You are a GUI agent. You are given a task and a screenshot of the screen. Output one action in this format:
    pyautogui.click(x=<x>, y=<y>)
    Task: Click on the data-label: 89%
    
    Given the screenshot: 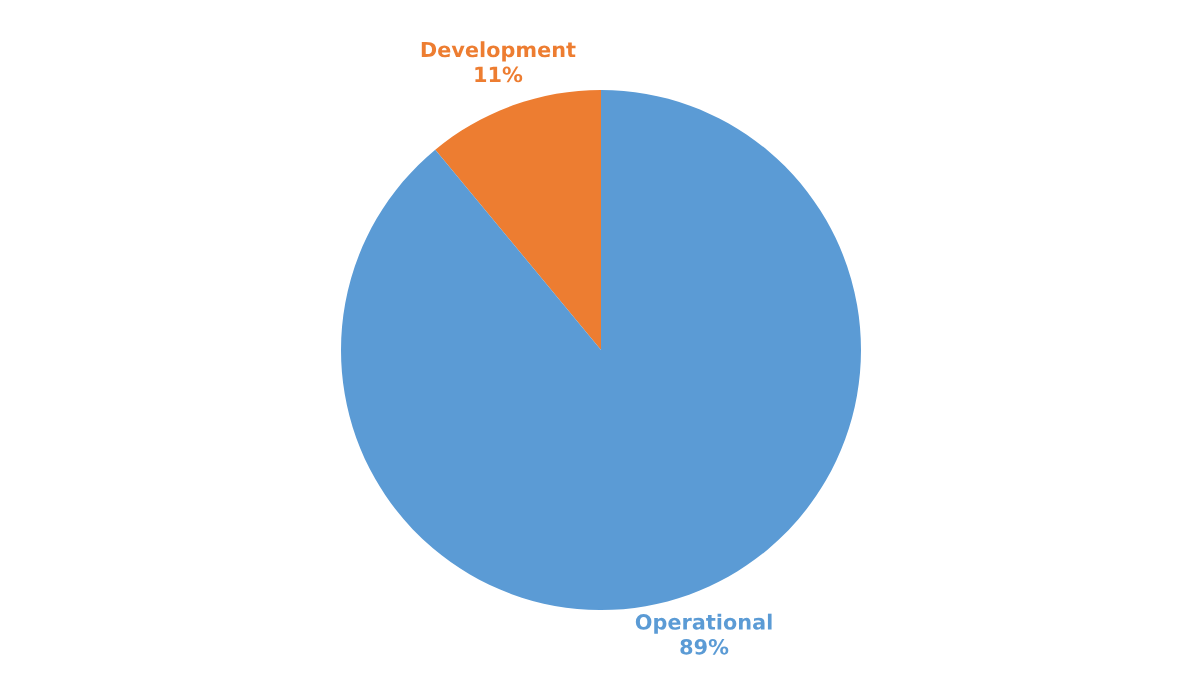 What is the action you would take?
    pyautogui.click(x=704, y=646)
    